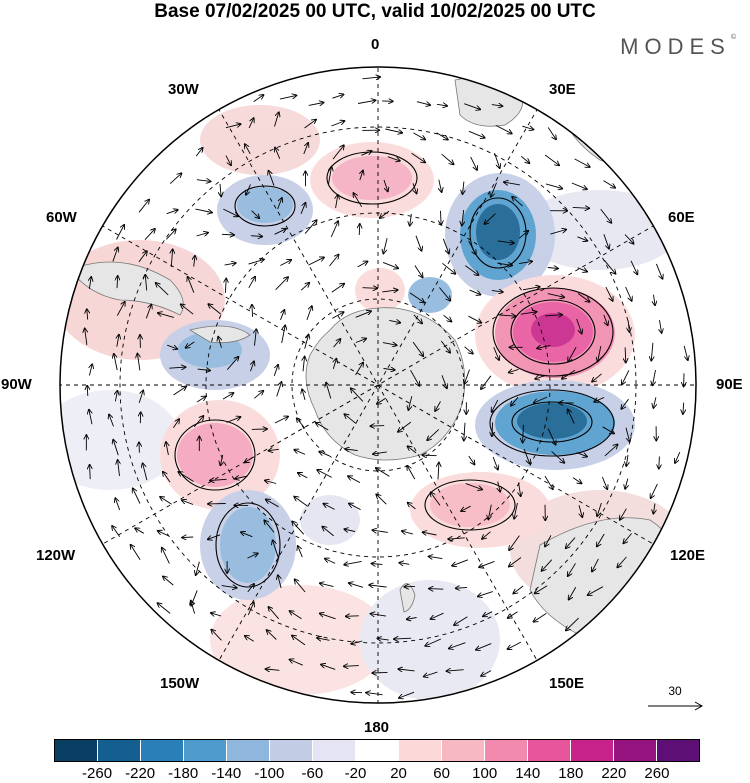  I want to click on colorbar-tick-label: 260, so click(657, 773).